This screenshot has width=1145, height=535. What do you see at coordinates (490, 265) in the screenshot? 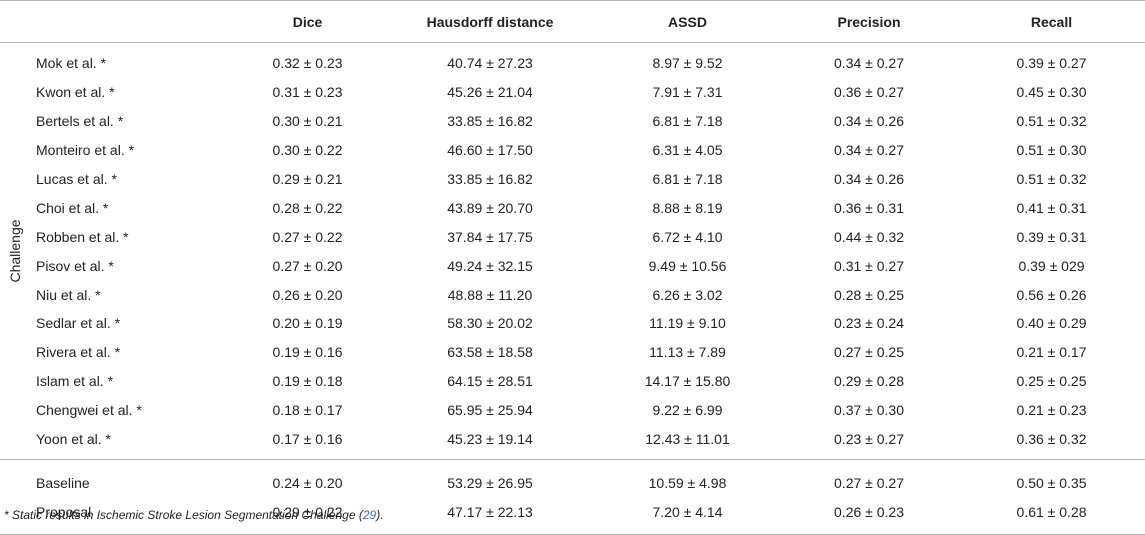
I see `hausdorff-cell: 49.24 ± 32.15` at bounding box center [490, 265].